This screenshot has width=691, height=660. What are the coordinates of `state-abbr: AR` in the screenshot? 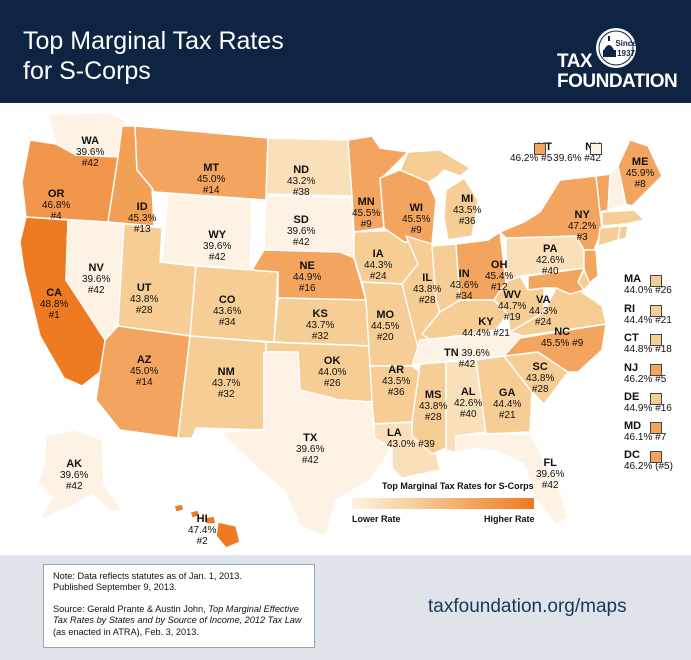 It's located at (396, 370).